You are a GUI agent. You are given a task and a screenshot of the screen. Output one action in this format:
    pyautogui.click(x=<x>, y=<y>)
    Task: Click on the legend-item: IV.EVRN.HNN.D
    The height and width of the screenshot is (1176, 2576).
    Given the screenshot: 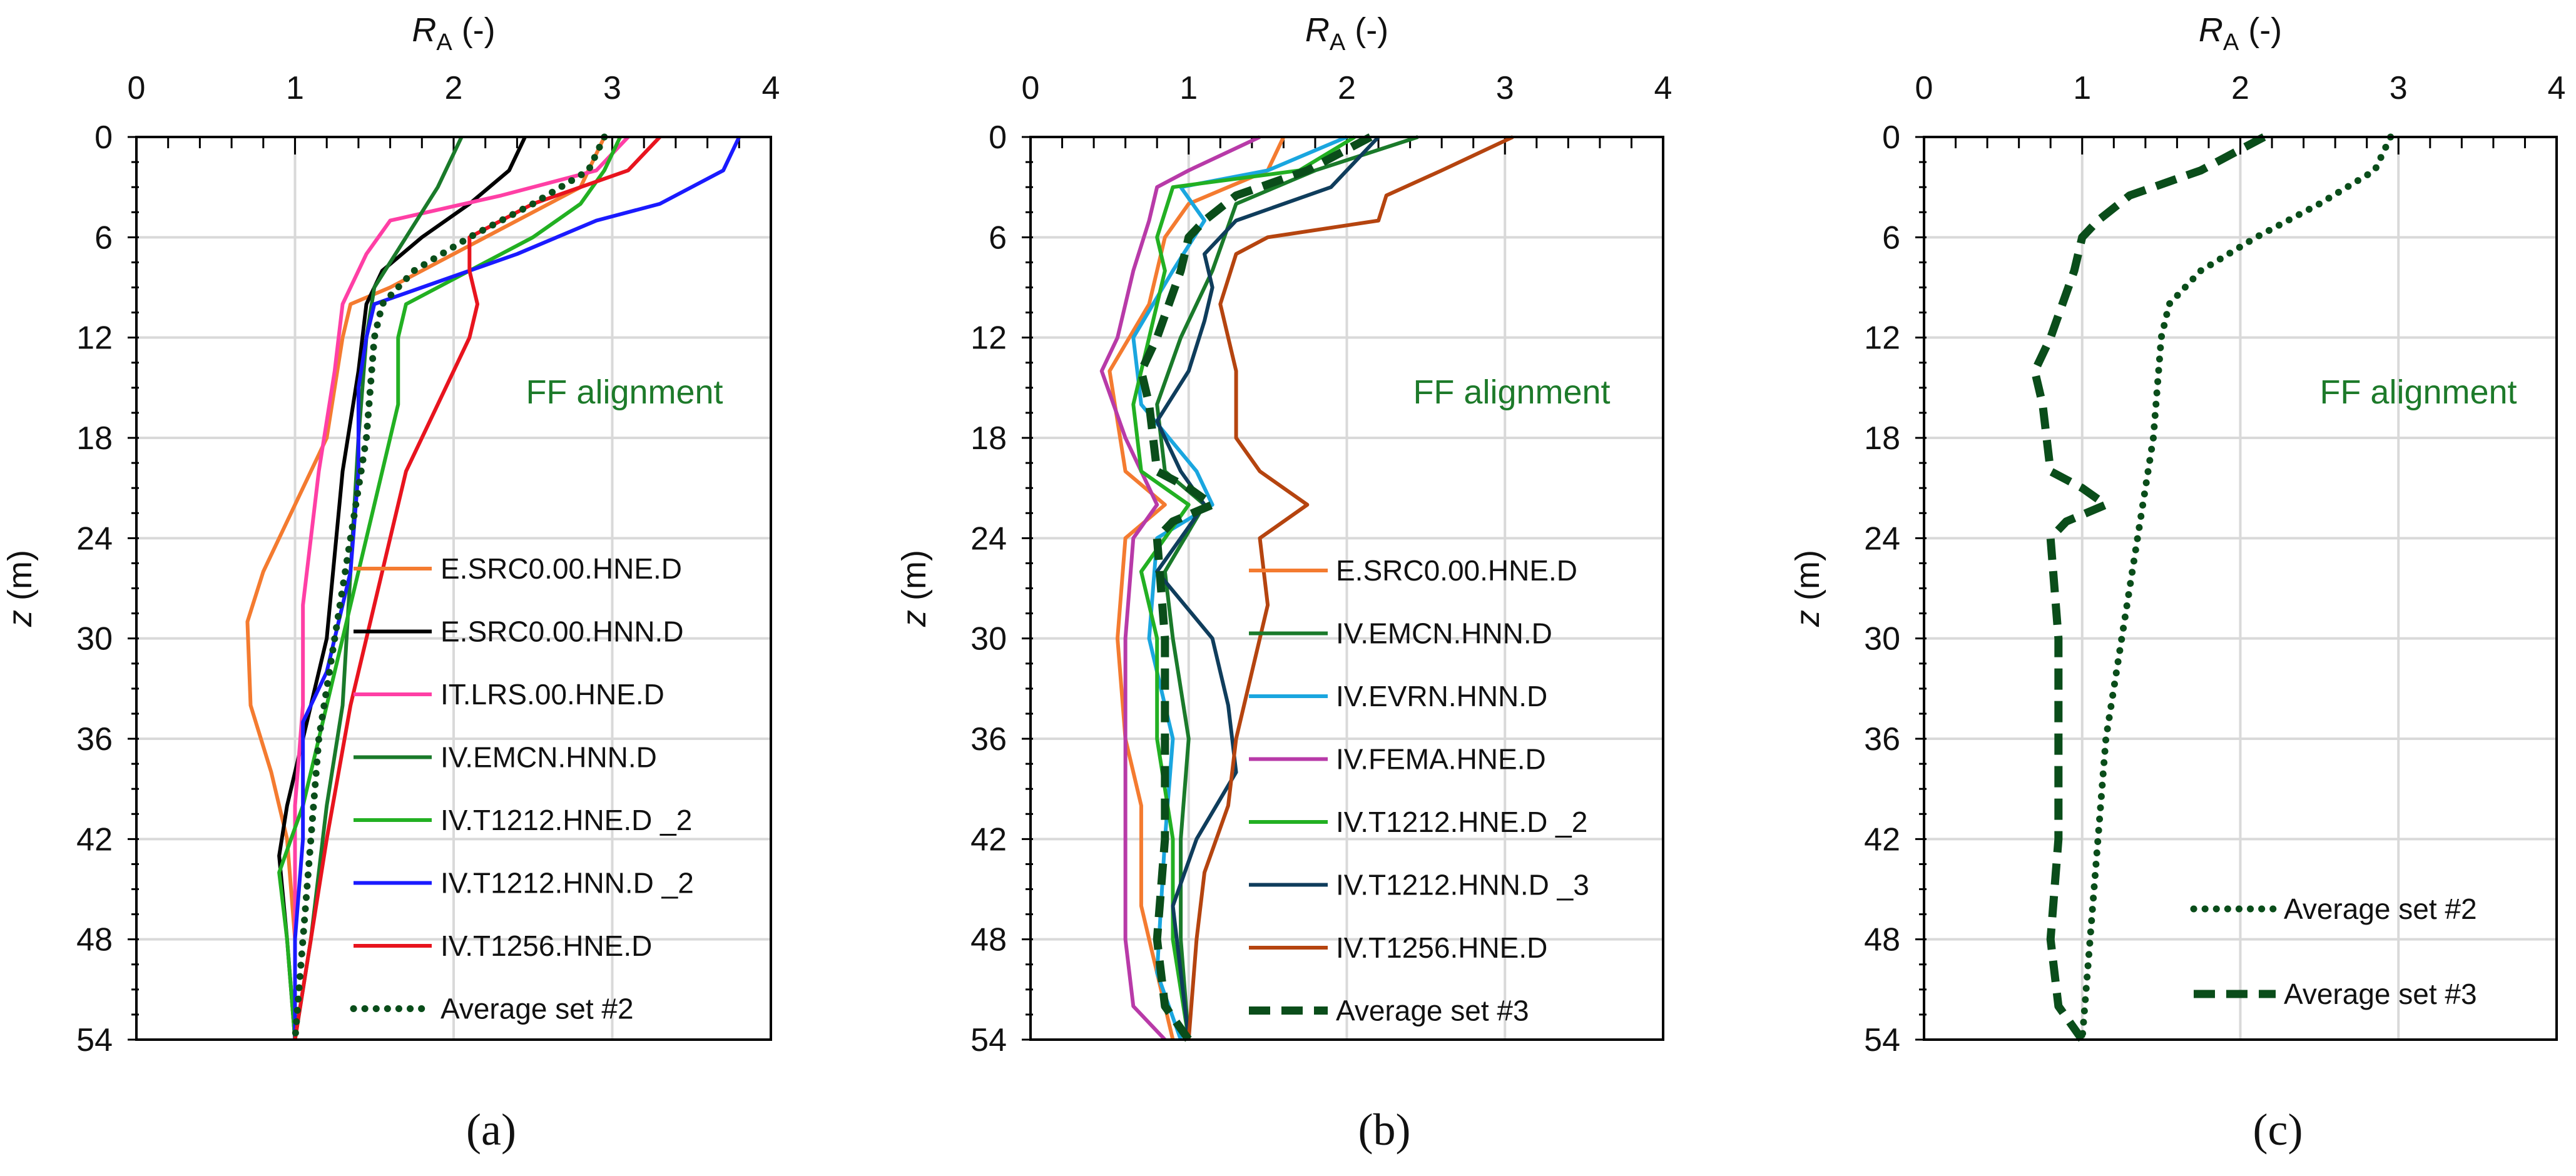 What is the action you would take?
    pyautogui.click(x=1398, y=696)
    